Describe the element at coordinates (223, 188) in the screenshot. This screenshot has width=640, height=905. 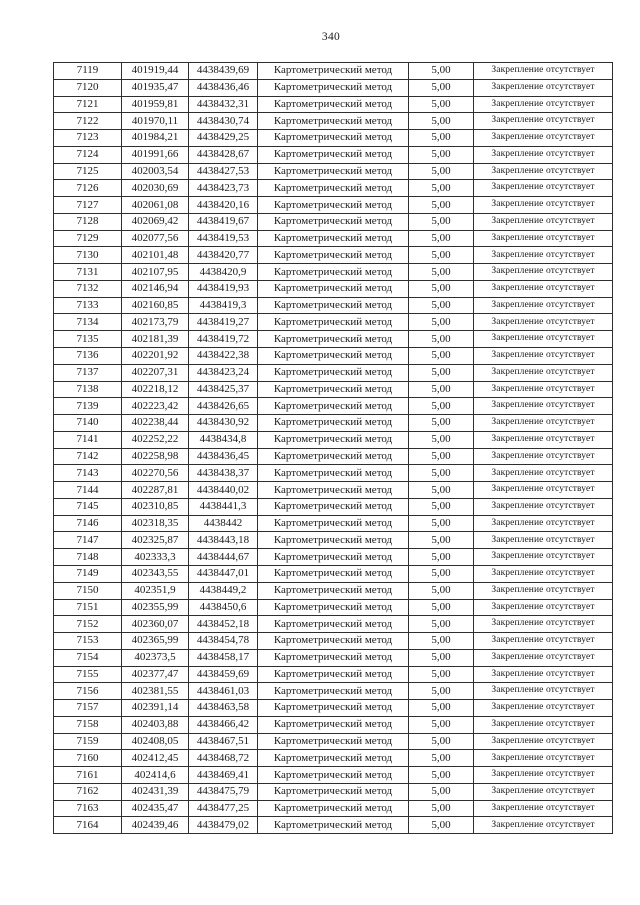
I see `cell-coordinate-y: 4438423,73` at that location.